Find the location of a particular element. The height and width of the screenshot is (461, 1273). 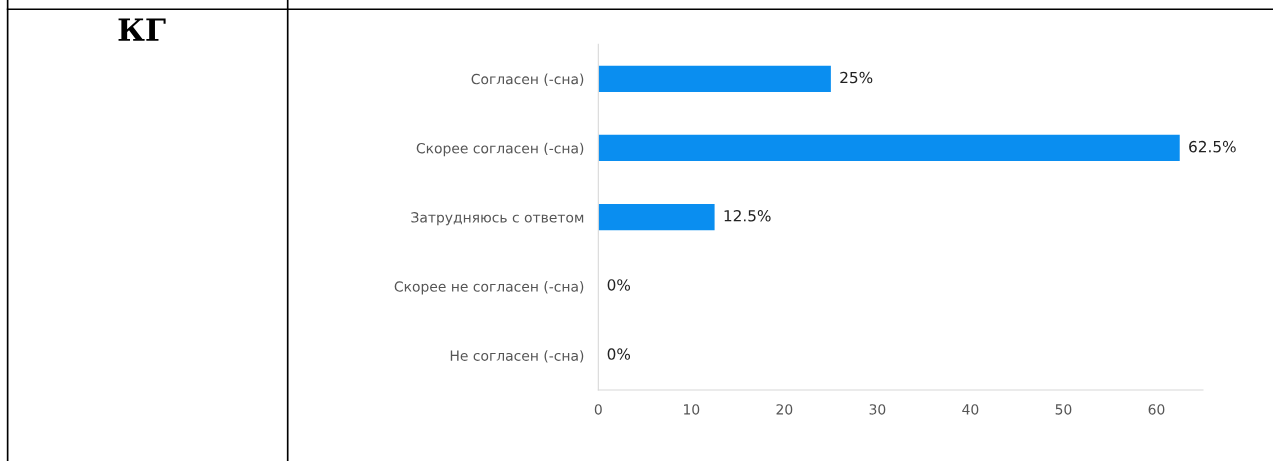

y-tick-label: Затрудняюсь с ответом is located at coordinates (497, 219).